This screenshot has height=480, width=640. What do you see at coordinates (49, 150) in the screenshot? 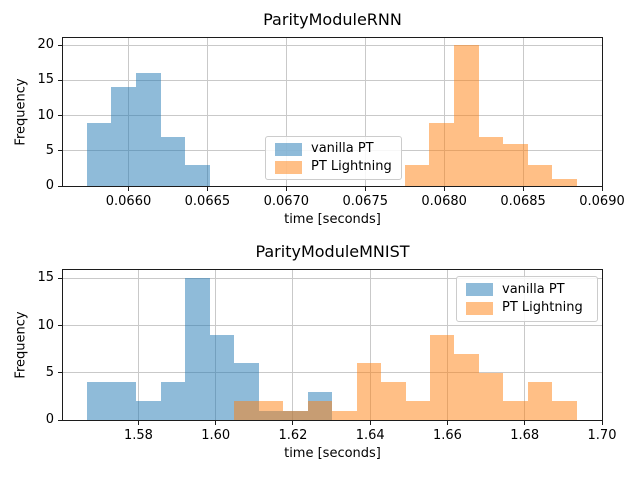
I see `y-tick-label: 5` at bounding box center [49, 150].